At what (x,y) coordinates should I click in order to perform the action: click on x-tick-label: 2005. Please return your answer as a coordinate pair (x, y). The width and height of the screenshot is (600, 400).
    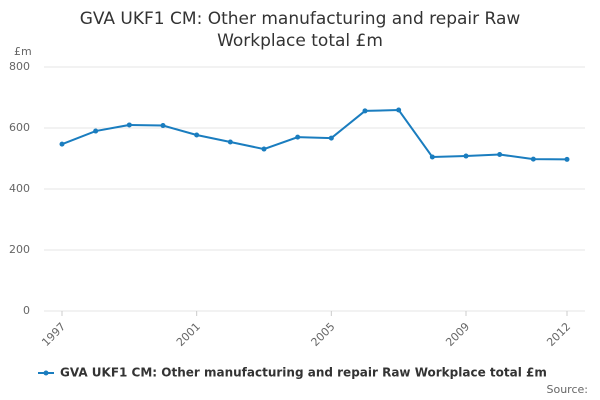
    Looking at the image, I should click on (323, 334).